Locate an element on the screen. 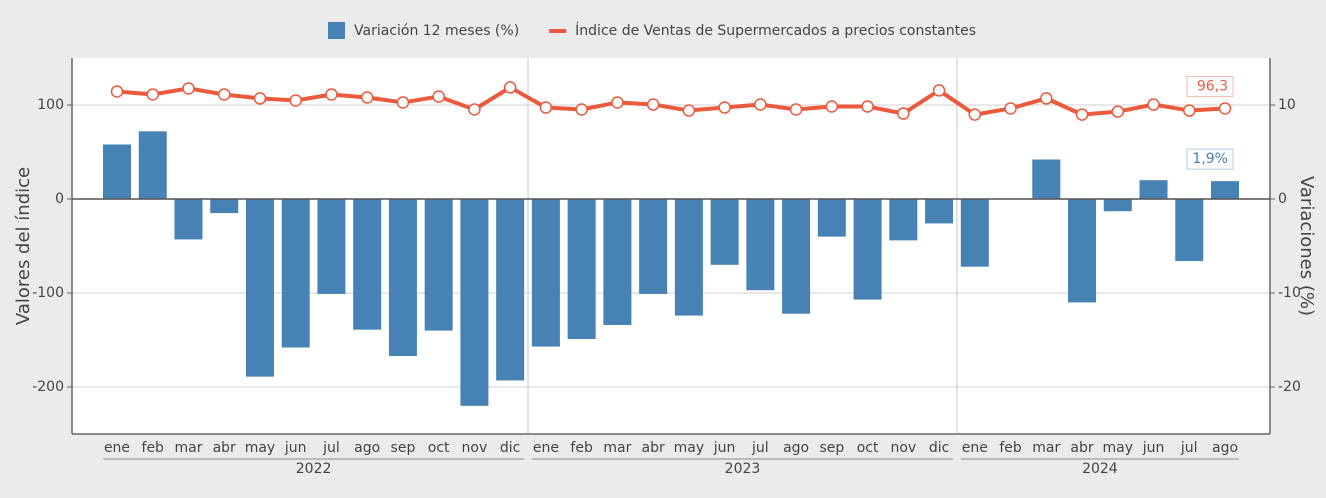 This screenshot has width=1326, height=498. value-label: 1,9% is located at coordinates (1210, 159).